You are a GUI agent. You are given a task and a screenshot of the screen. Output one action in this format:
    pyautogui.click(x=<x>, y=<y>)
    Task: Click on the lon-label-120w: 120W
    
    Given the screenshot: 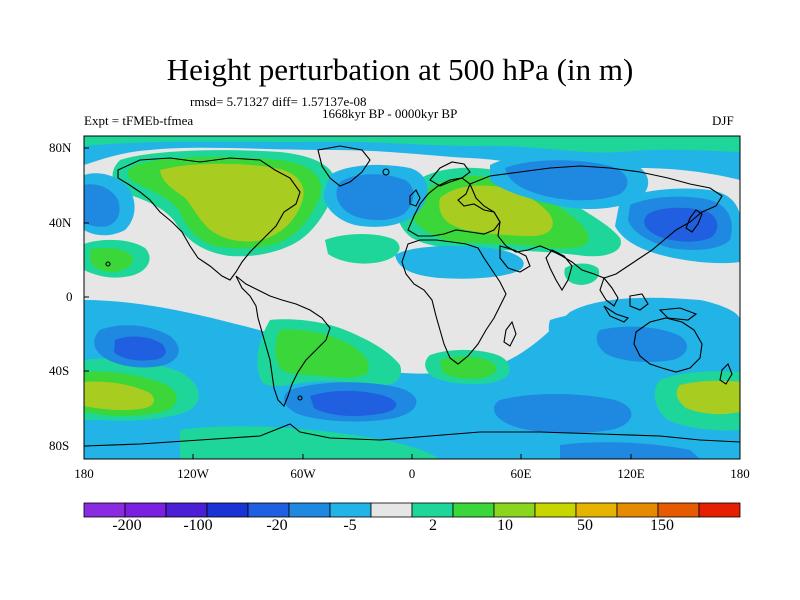 What is the action you would take?
    pyautogui.click(x=193, y=473)
    